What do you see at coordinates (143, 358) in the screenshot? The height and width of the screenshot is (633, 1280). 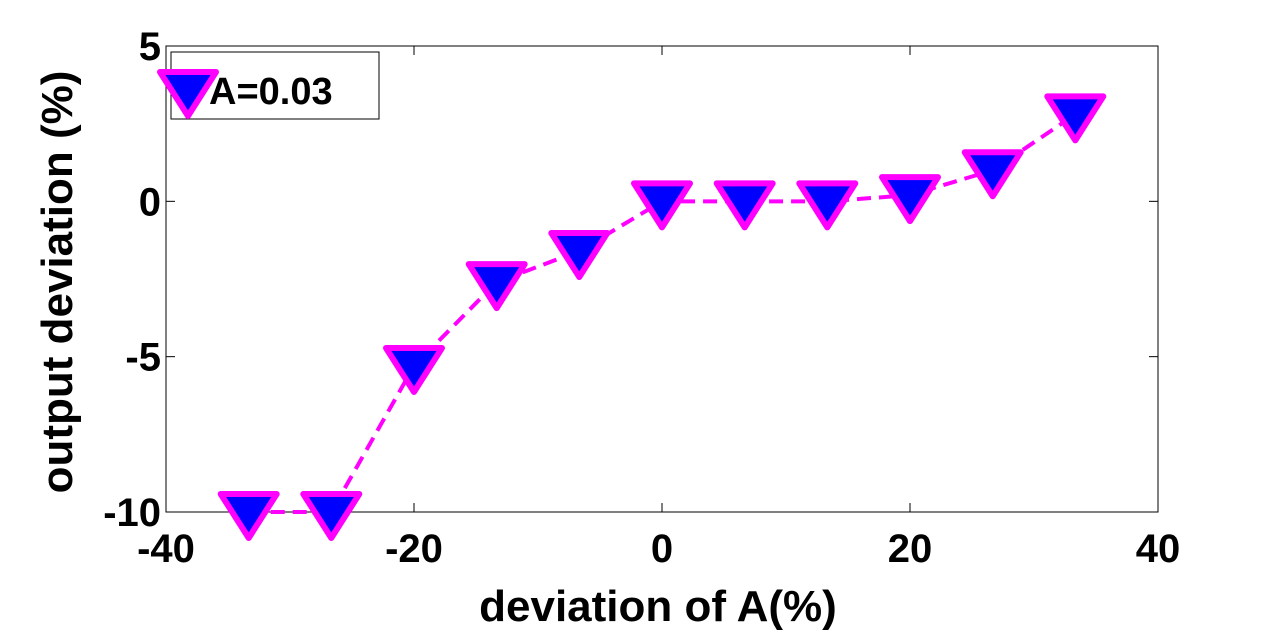 I see `y-tick-label: -5` at bounding box center [143, 358].